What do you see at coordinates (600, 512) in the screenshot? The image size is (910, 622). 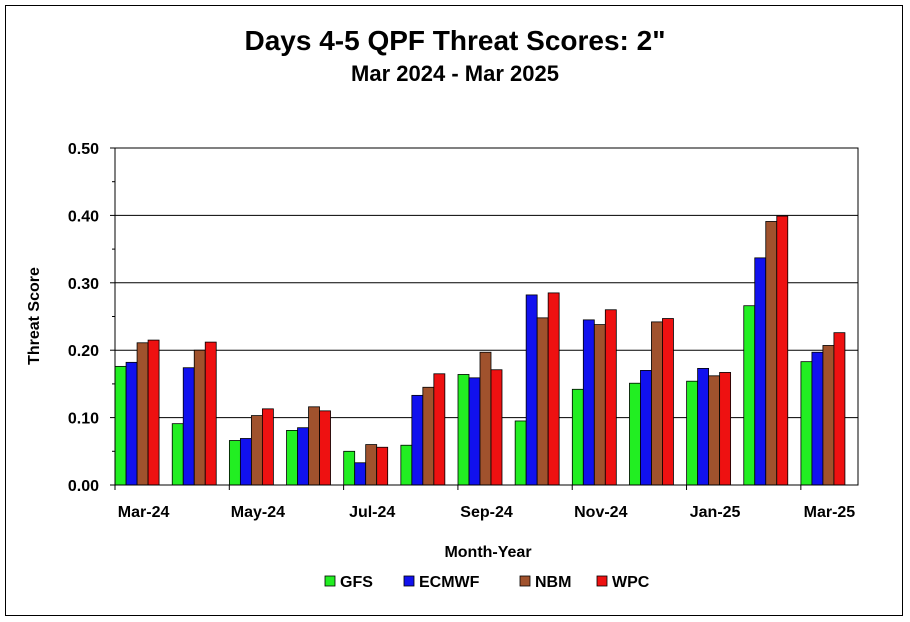 I see `x-tick-label: Nov-24` at bounding box center [600, 512].